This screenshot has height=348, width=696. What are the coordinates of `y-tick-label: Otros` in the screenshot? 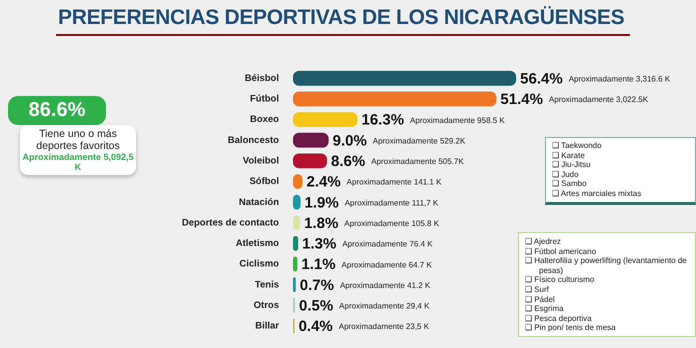 It's located at (266, 305).